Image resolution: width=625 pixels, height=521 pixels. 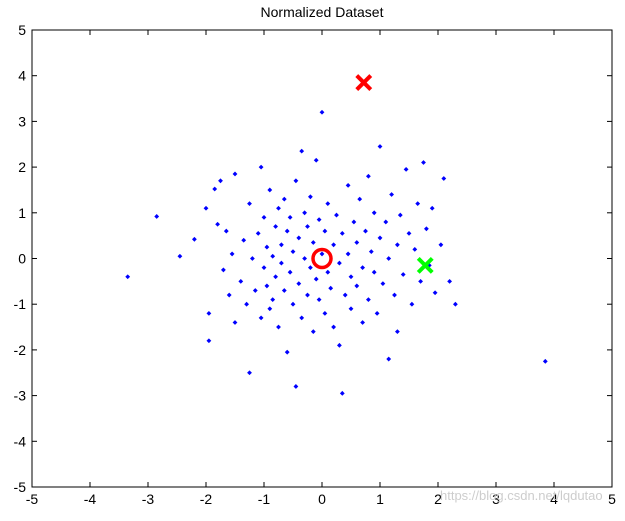 I want to click on y-tick-label: 0, so click(x=22, y=259).